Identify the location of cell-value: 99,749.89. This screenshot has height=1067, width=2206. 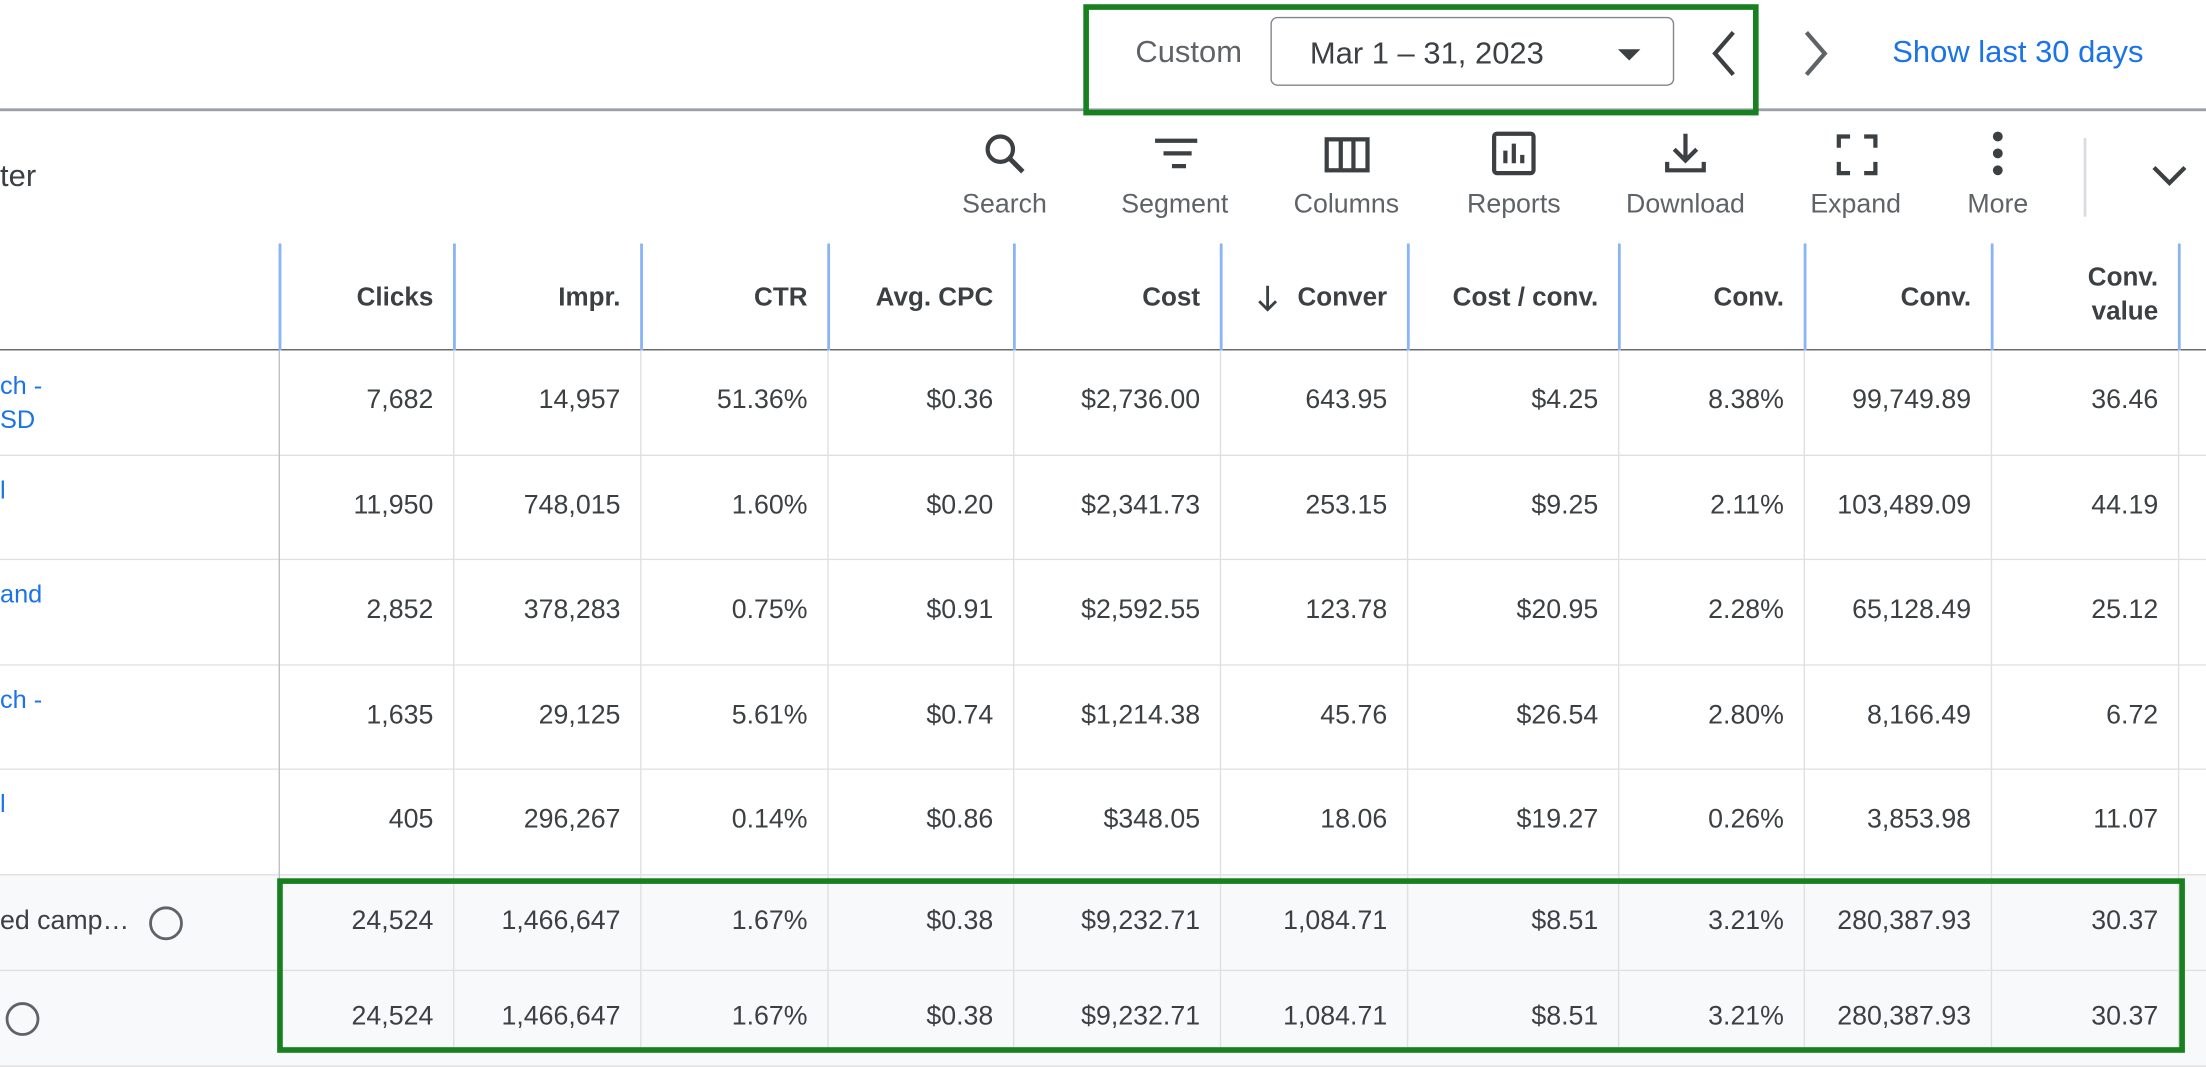
(1912, 401).